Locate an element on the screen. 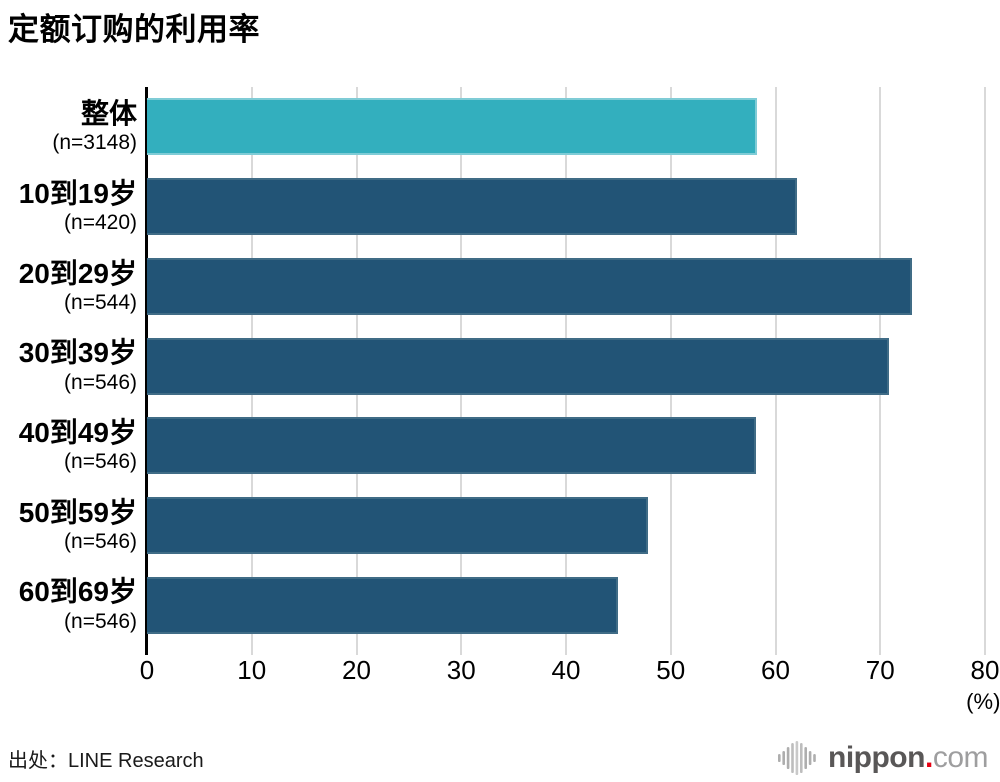 This screenshot has height=782, width=1000. logo-text-nippon: nippon is located at coordinates (876, 757).